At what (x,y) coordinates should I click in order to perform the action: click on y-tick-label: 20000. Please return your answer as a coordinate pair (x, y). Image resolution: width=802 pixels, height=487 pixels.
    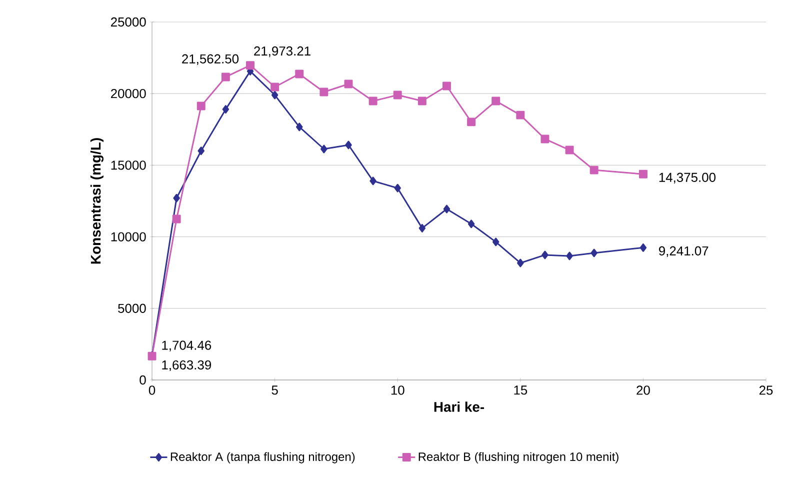
    Looking at the image, I should click on (128, 93).